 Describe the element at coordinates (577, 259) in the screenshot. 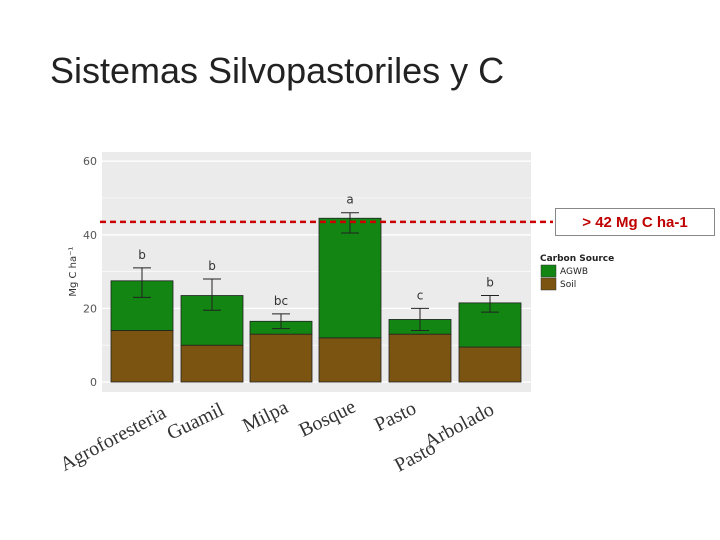

I see `legend-title: Carbon Source` at that location.